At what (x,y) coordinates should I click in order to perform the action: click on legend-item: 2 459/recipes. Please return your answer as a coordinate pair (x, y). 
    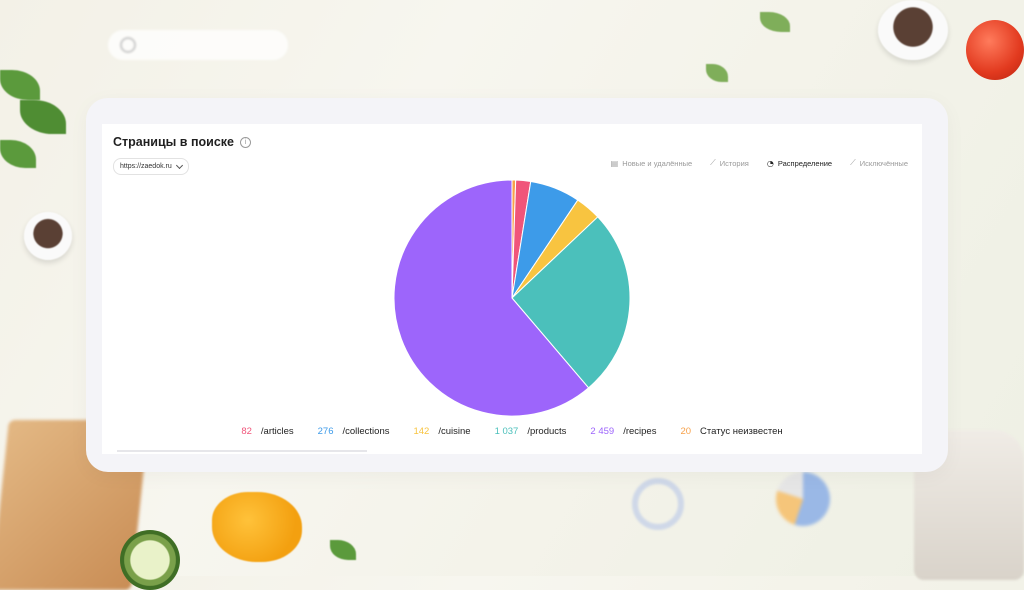
    Looking at the image, I should click on (623, 431).